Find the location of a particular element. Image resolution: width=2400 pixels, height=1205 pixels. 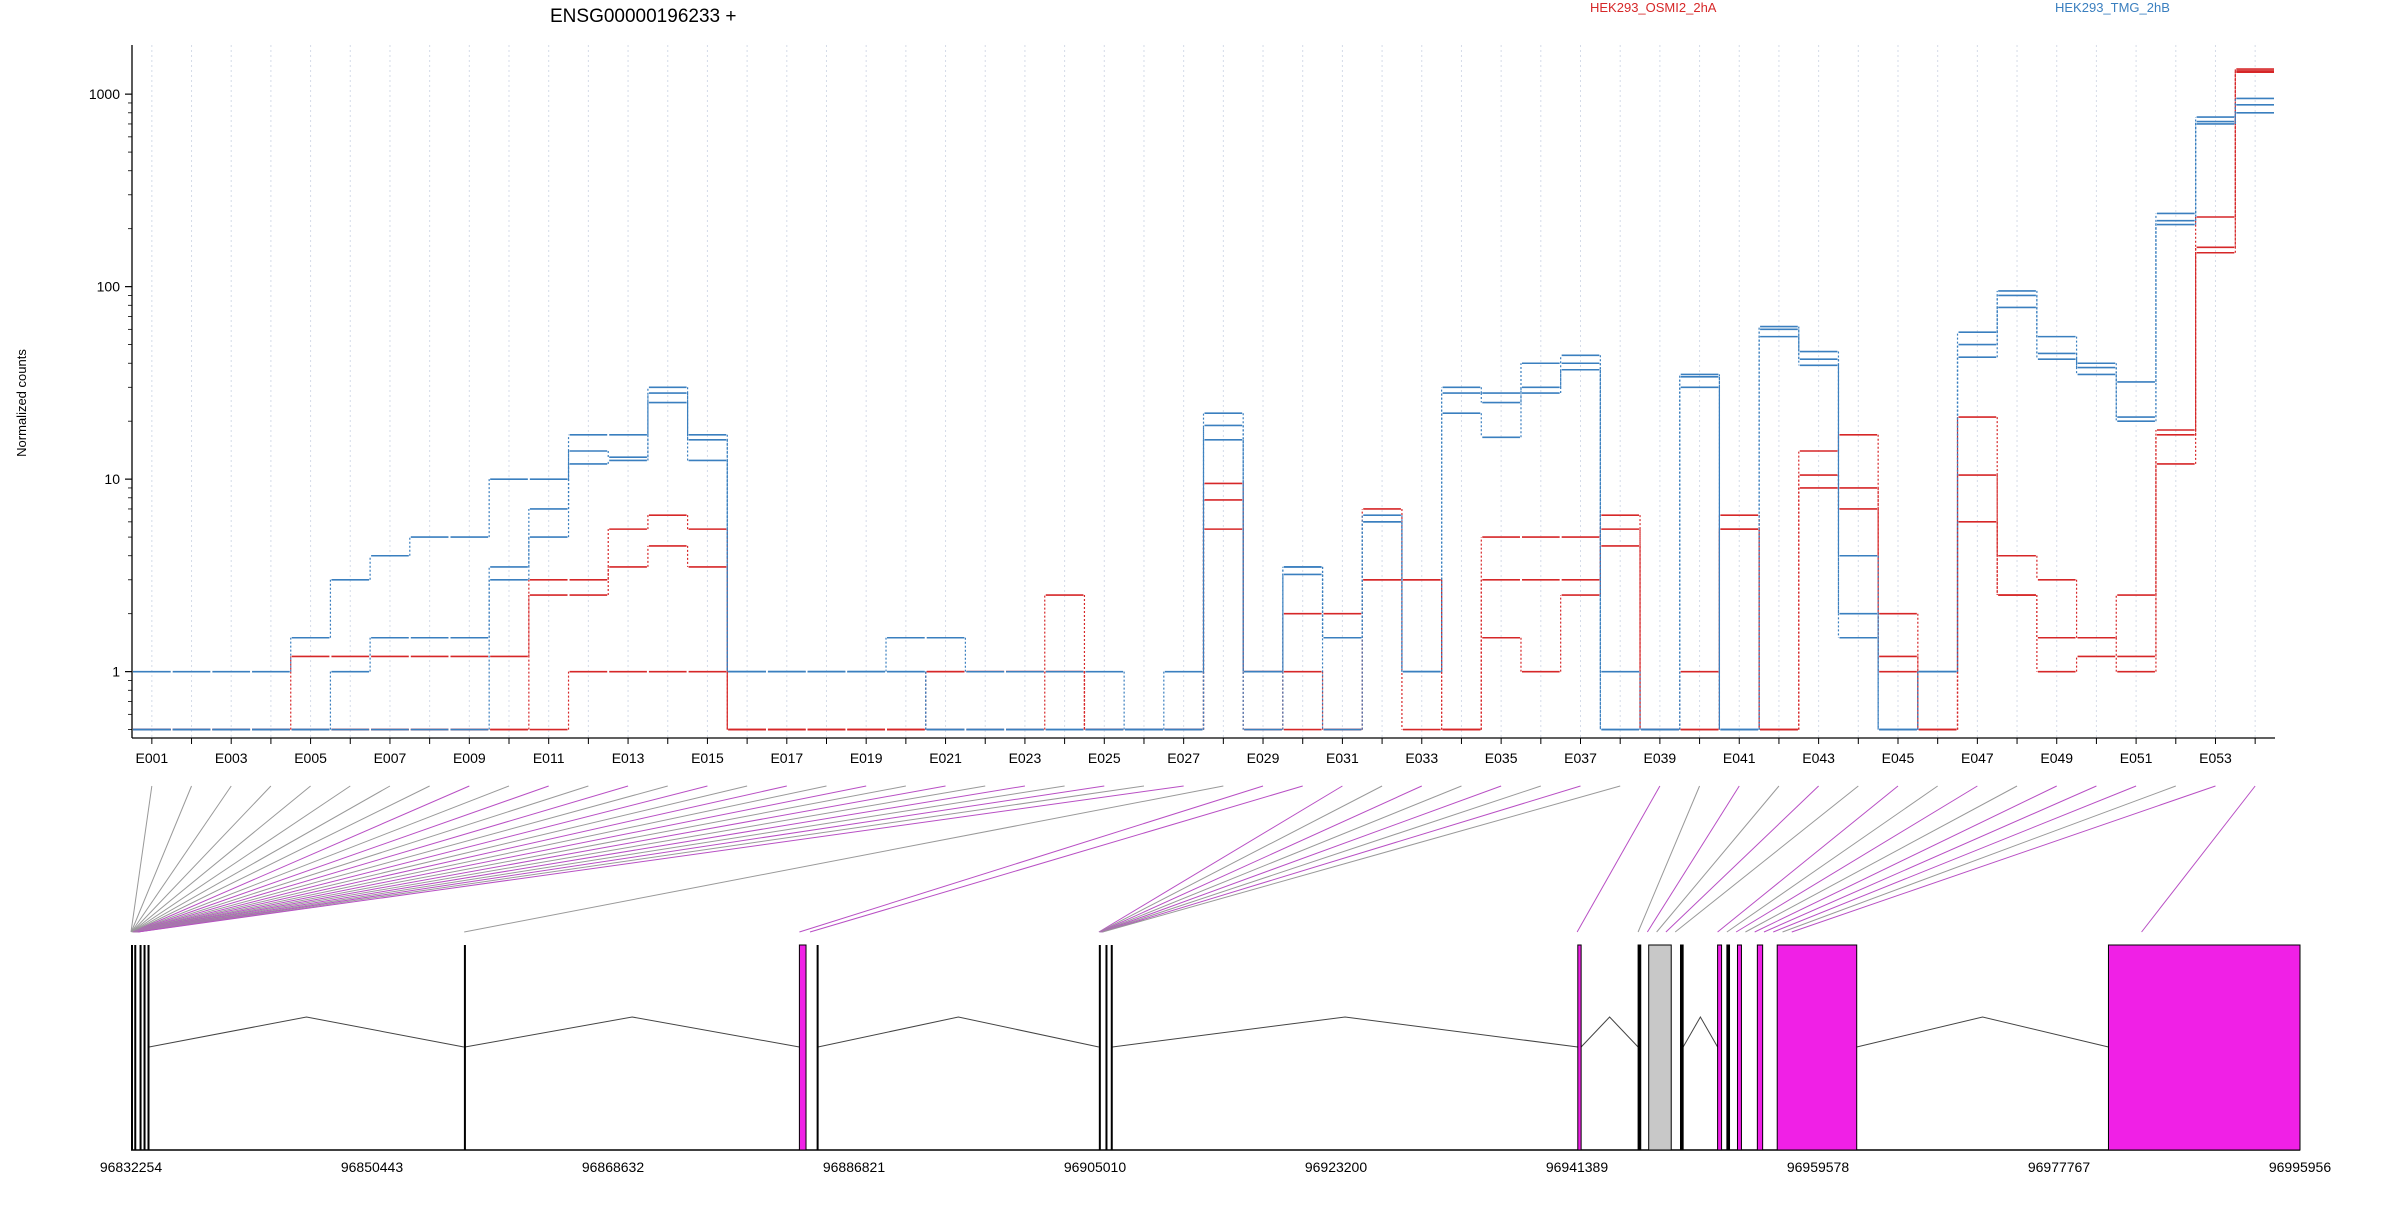

connector-E036 is located at coordinates (1321, 859).